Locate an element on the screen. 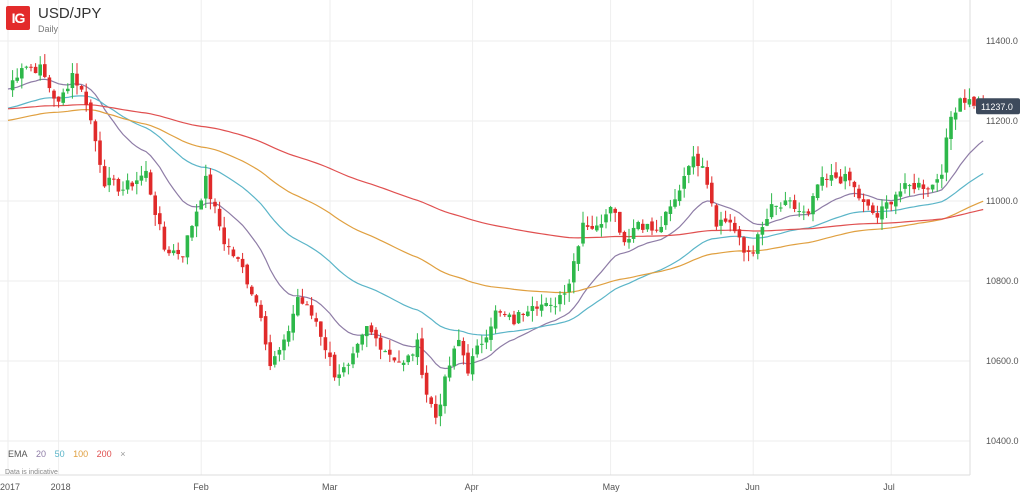 The image size is (1024, 494). time-tick-label: Jul is located at coordinates (889, 487).